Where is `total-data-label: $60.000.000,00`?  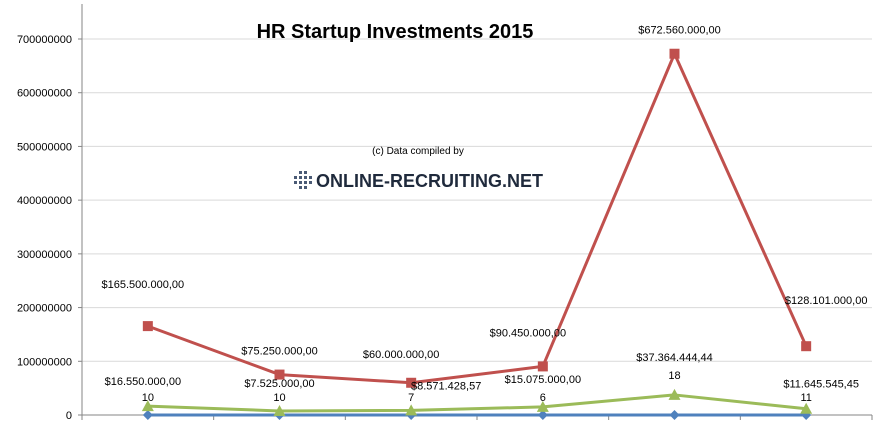 total-data-label: $60.000.000,00 is located at coordinates (401, 355).